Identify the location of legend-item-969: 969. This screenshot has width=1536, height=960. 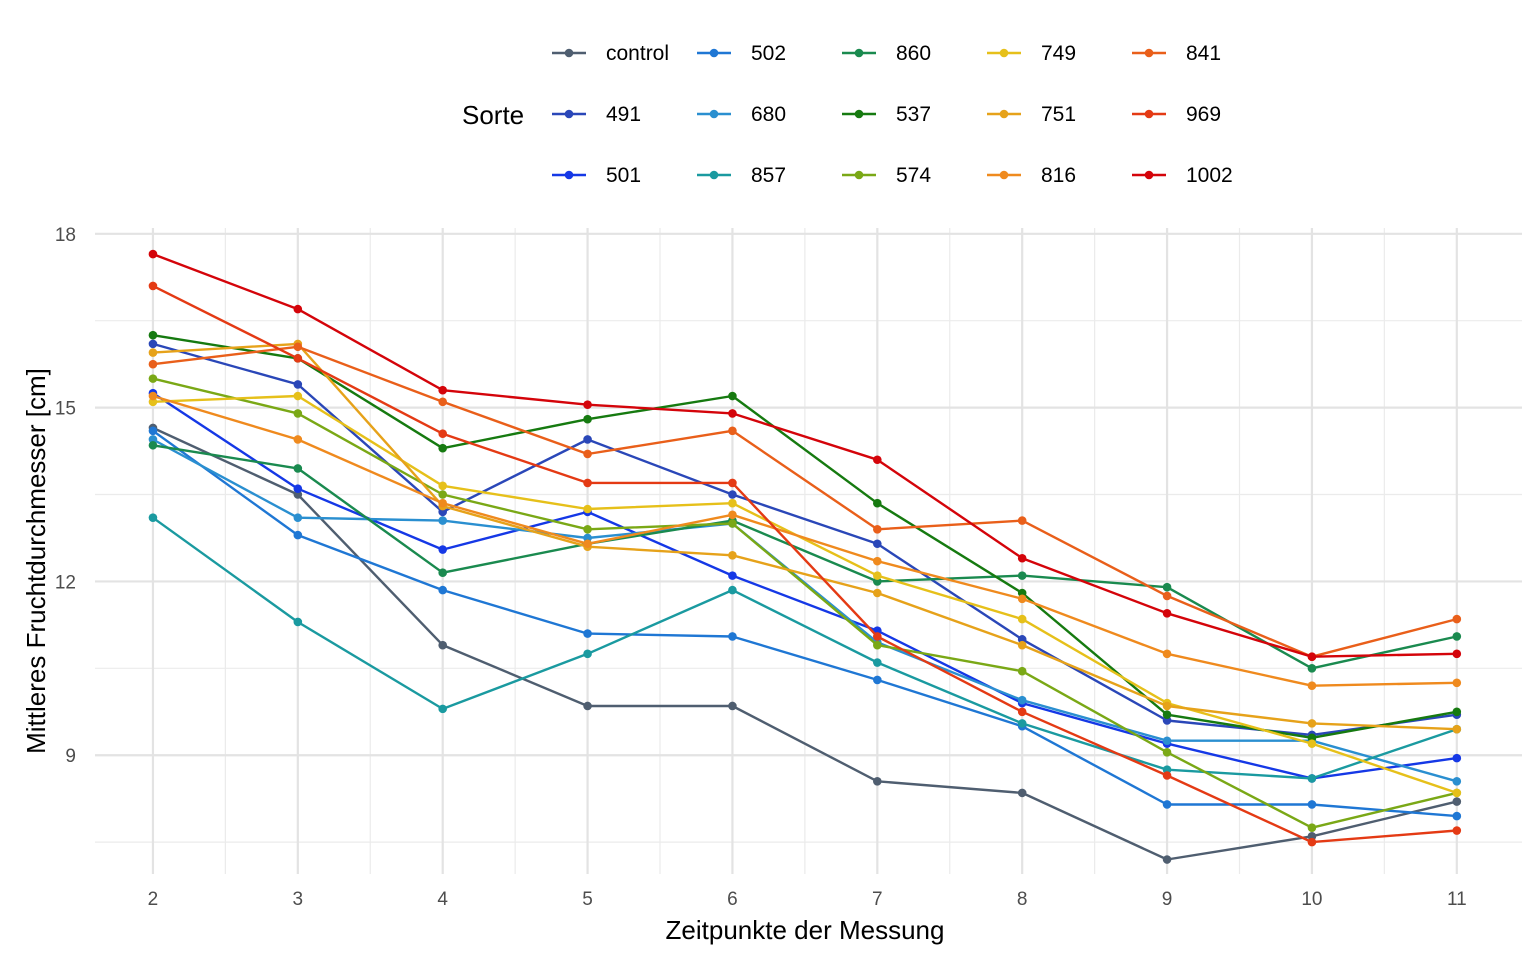
(1176, 114).